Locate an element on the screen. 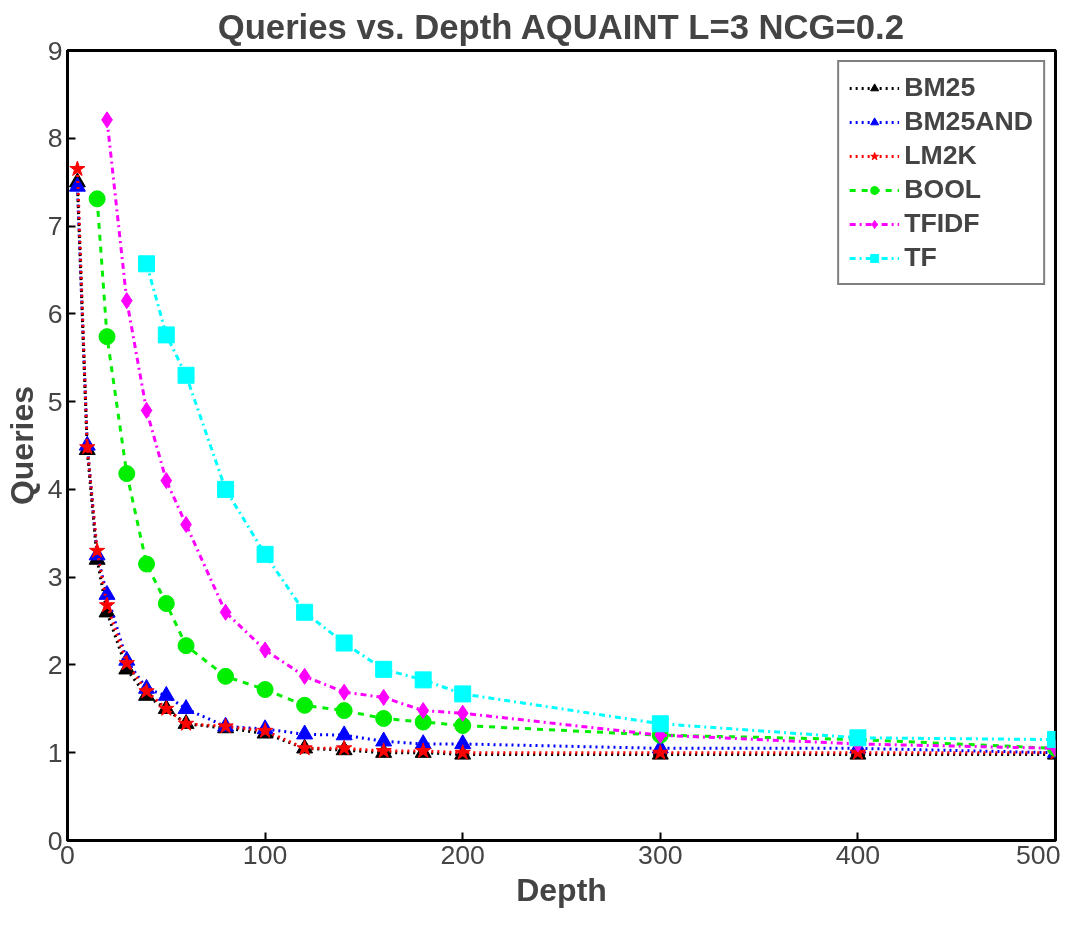 The width and height of the screenshot is (1077, 926). x-tick-label: 500 is located at coordinates (1038, 854).